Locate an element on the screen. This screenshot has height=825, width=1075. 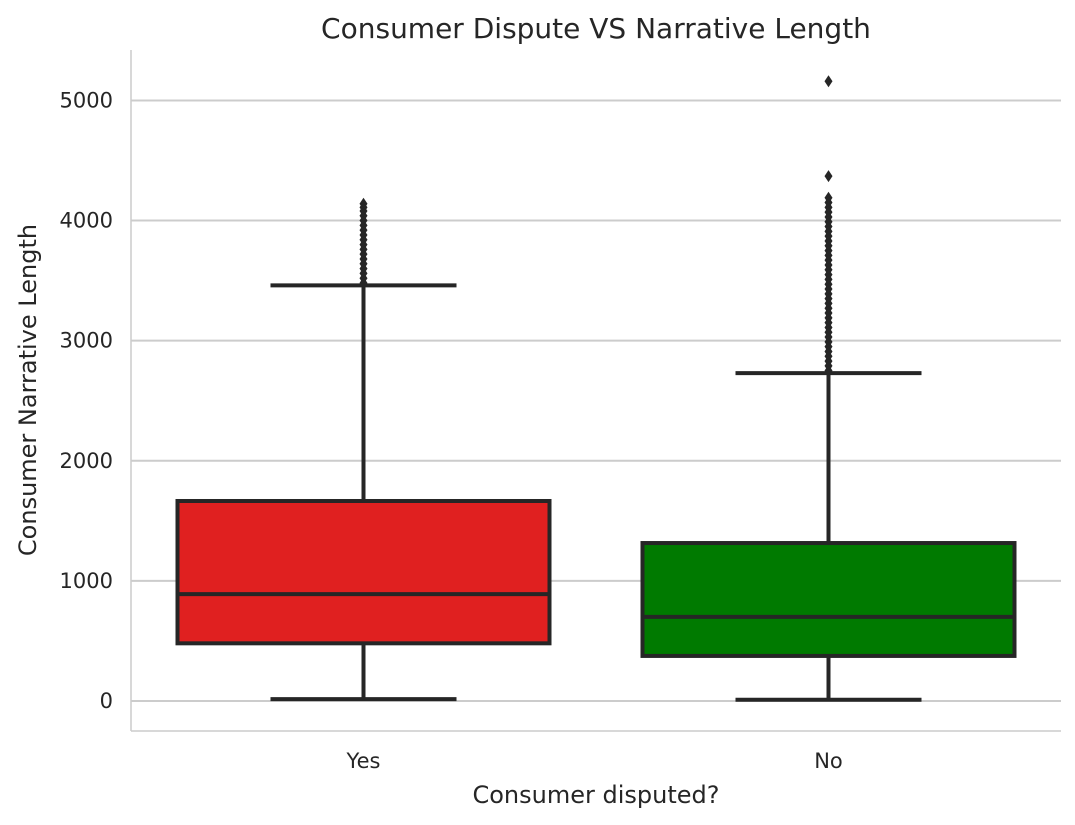
y-tick-labels: 0 1000 2000 3000 4000 5000 is located at coordinates (86, 400).